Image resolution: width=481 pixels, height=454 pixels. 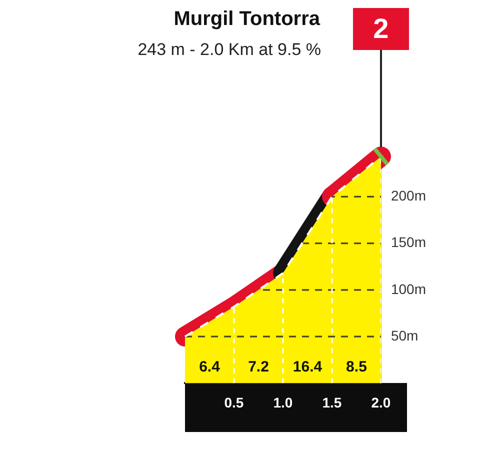 I want to click on chart-title: Murgil Tontorra, so click(x=247, y=19).